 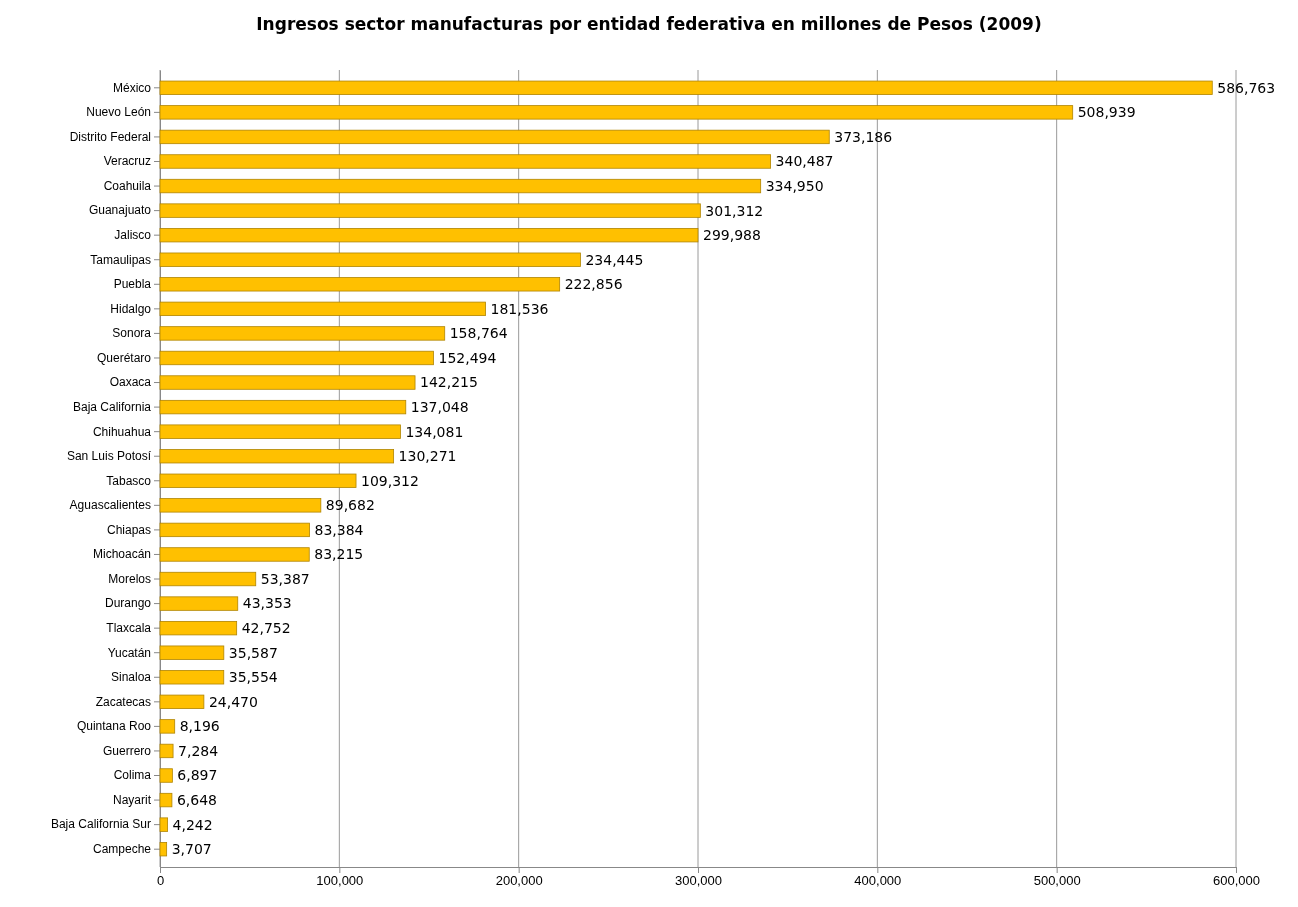 What do you see at coordinates (1246, 87) in the screenshot?
I see `data-label: 586,763` at bounding box center [1246, 87].